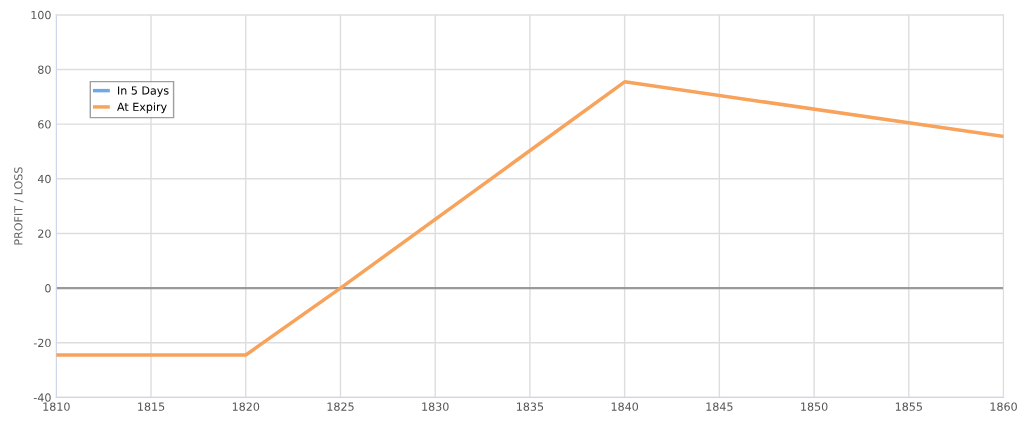 Image resolution: width=1024 pixels, height=425 pixels. Describe the element at coordinates (42, 397) in the screenshot. I see `y-tick-label: -40` at that location.